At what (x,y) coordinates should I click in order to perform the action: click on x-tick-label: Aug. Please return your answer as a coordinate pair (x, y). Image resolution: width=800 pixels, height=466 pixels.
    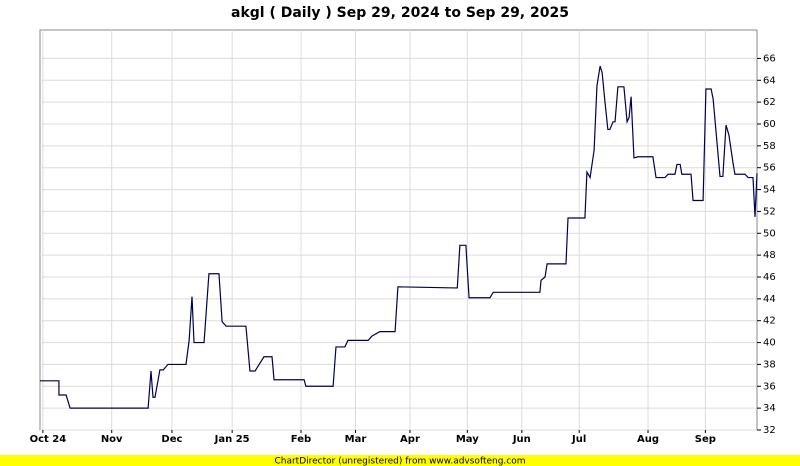
    Looking at the image, I should click on (648, 439).